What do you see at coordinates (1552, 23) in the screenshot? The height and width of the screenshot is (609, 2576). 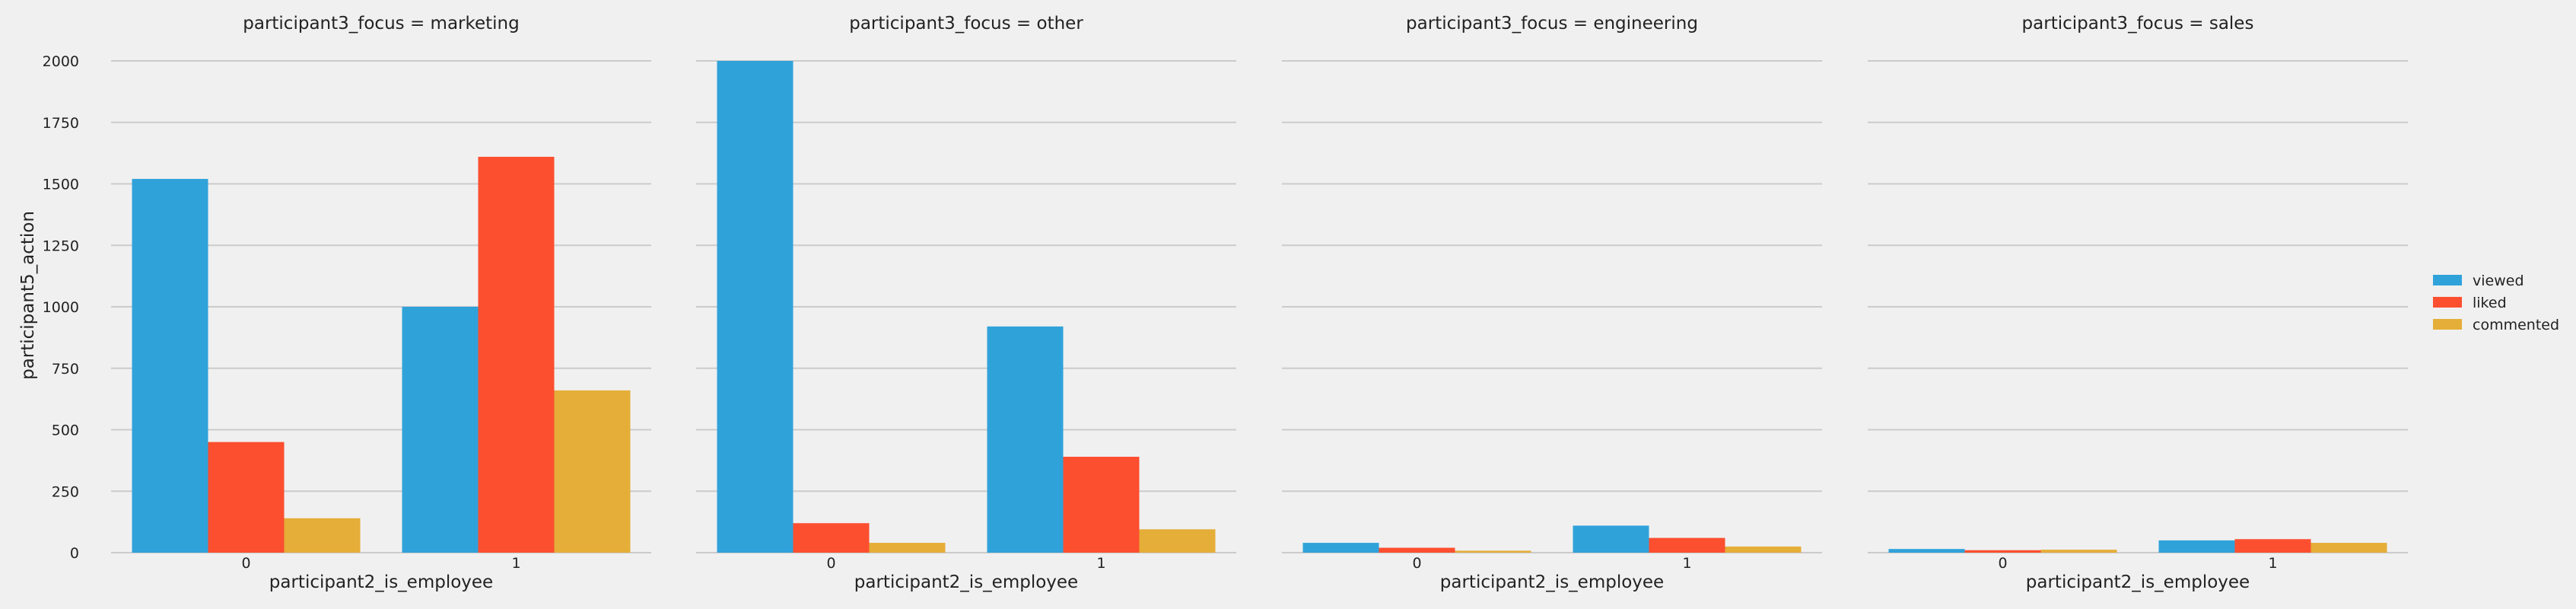 I see `facet-title: participant3_focus = engineering` at bounding box center [1552, 23].